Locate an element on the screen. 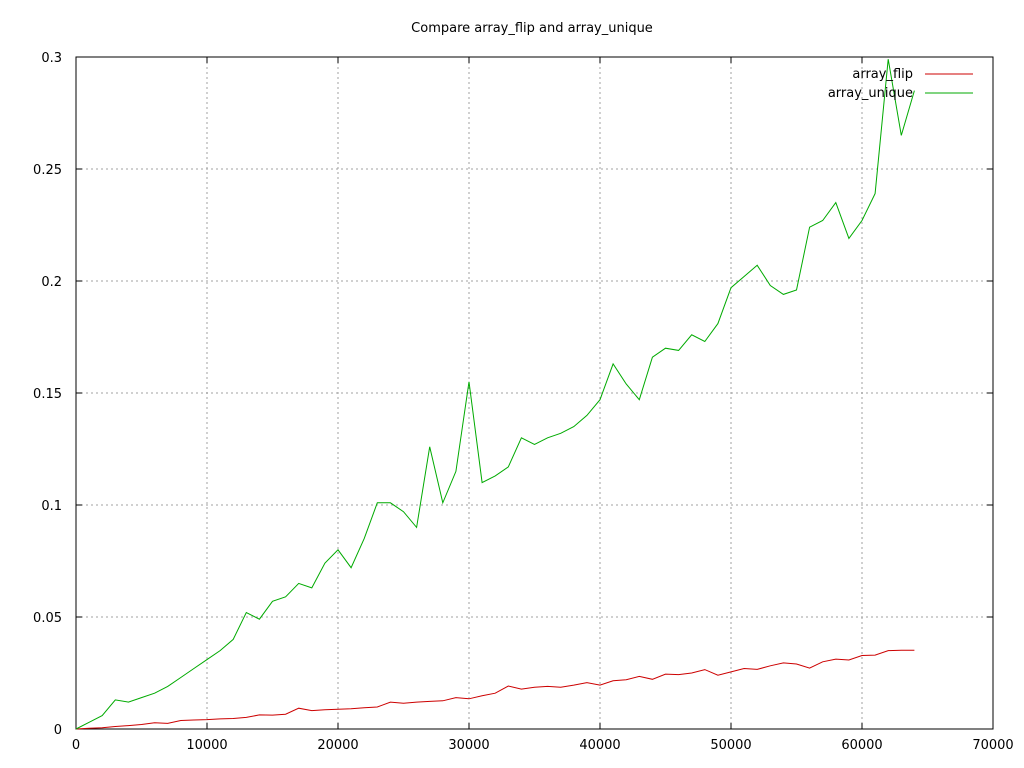 The image size is (1024, 768). legend-label-array-flip: array_flip is located at coordinates (882, 74).